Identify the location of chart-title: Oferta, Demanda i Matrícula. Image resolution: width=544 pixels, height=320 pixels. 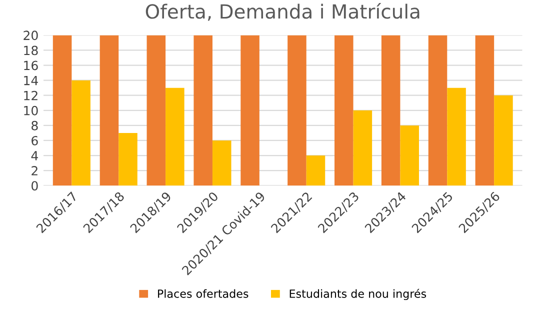
(283, 11).